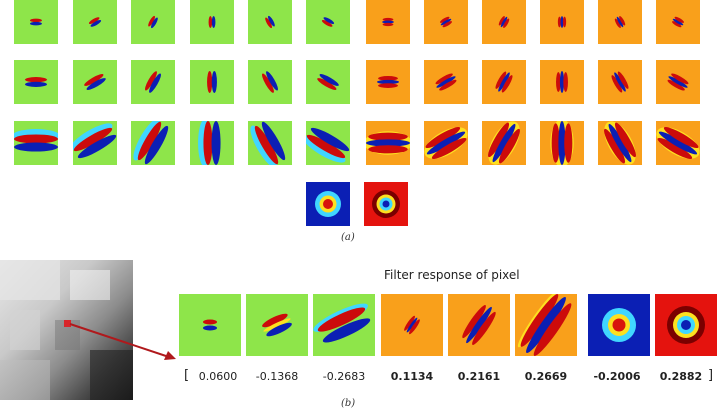  I want to click on selected-pixel, so click(67, 323).